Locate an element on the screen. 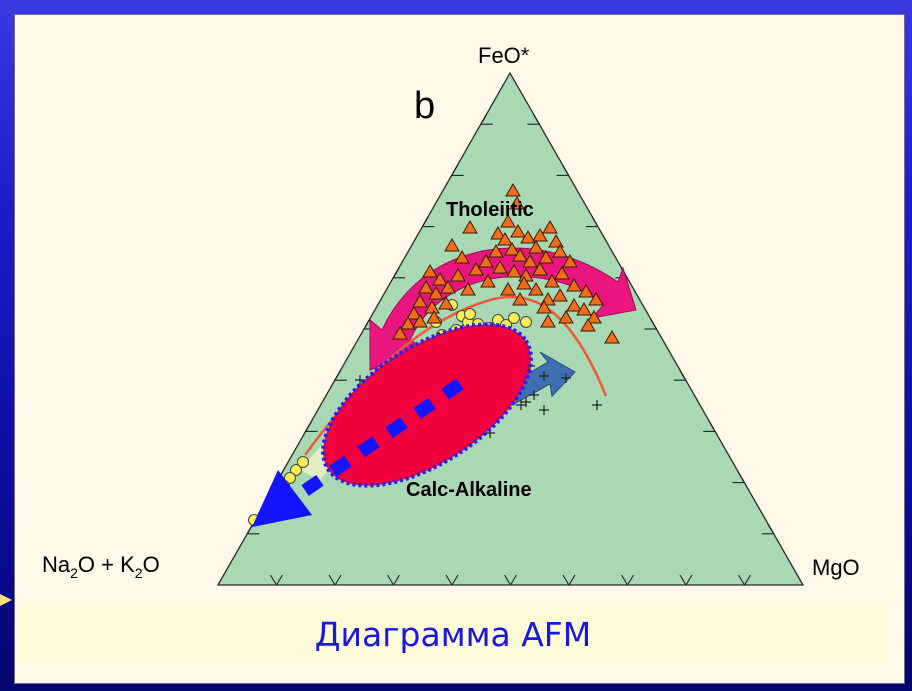 Image resolution: width=912 pixels, height=691 pixels. field-label-calc-alkaline: Calc-Alkaline is located at coordinates (469, 490).